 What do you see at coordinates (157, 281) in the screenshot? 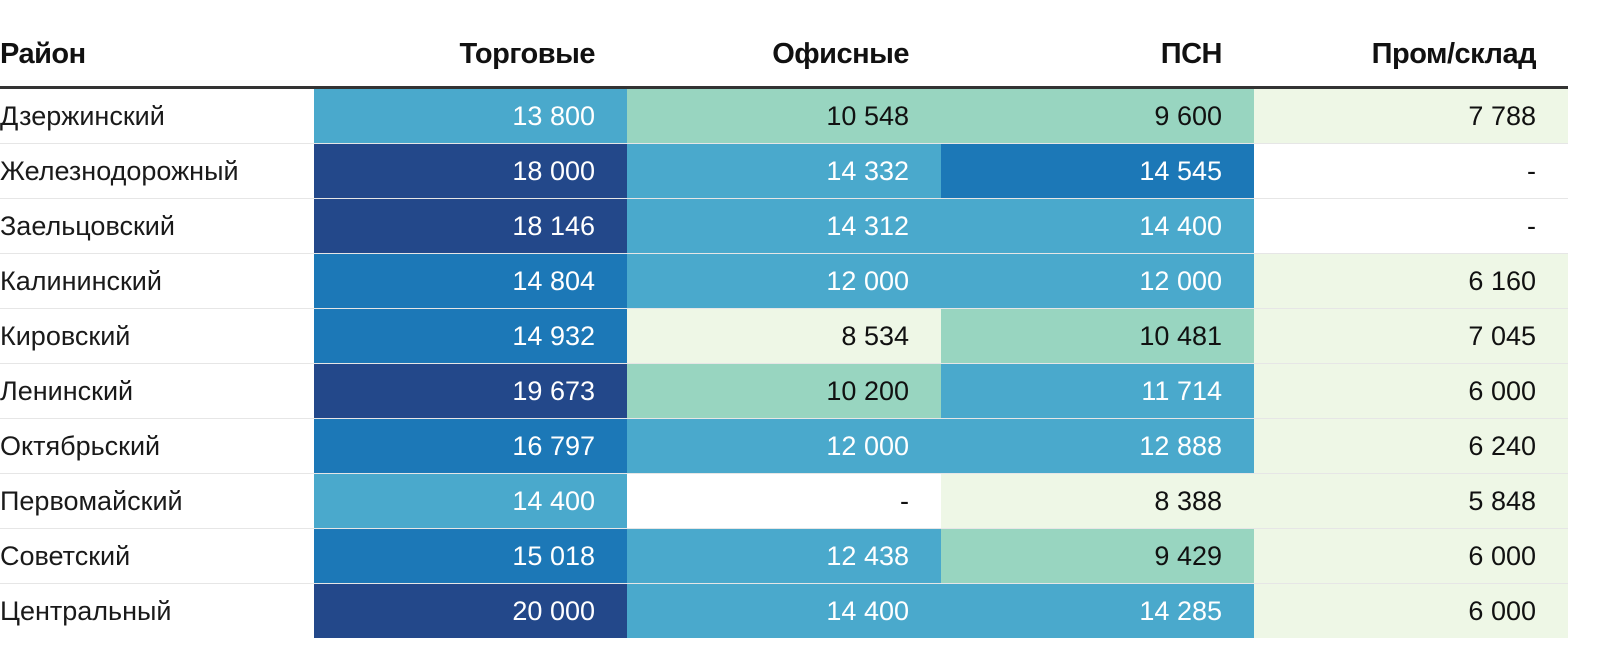
I see `district-name: Калининский` at bounding box center [157, 281].